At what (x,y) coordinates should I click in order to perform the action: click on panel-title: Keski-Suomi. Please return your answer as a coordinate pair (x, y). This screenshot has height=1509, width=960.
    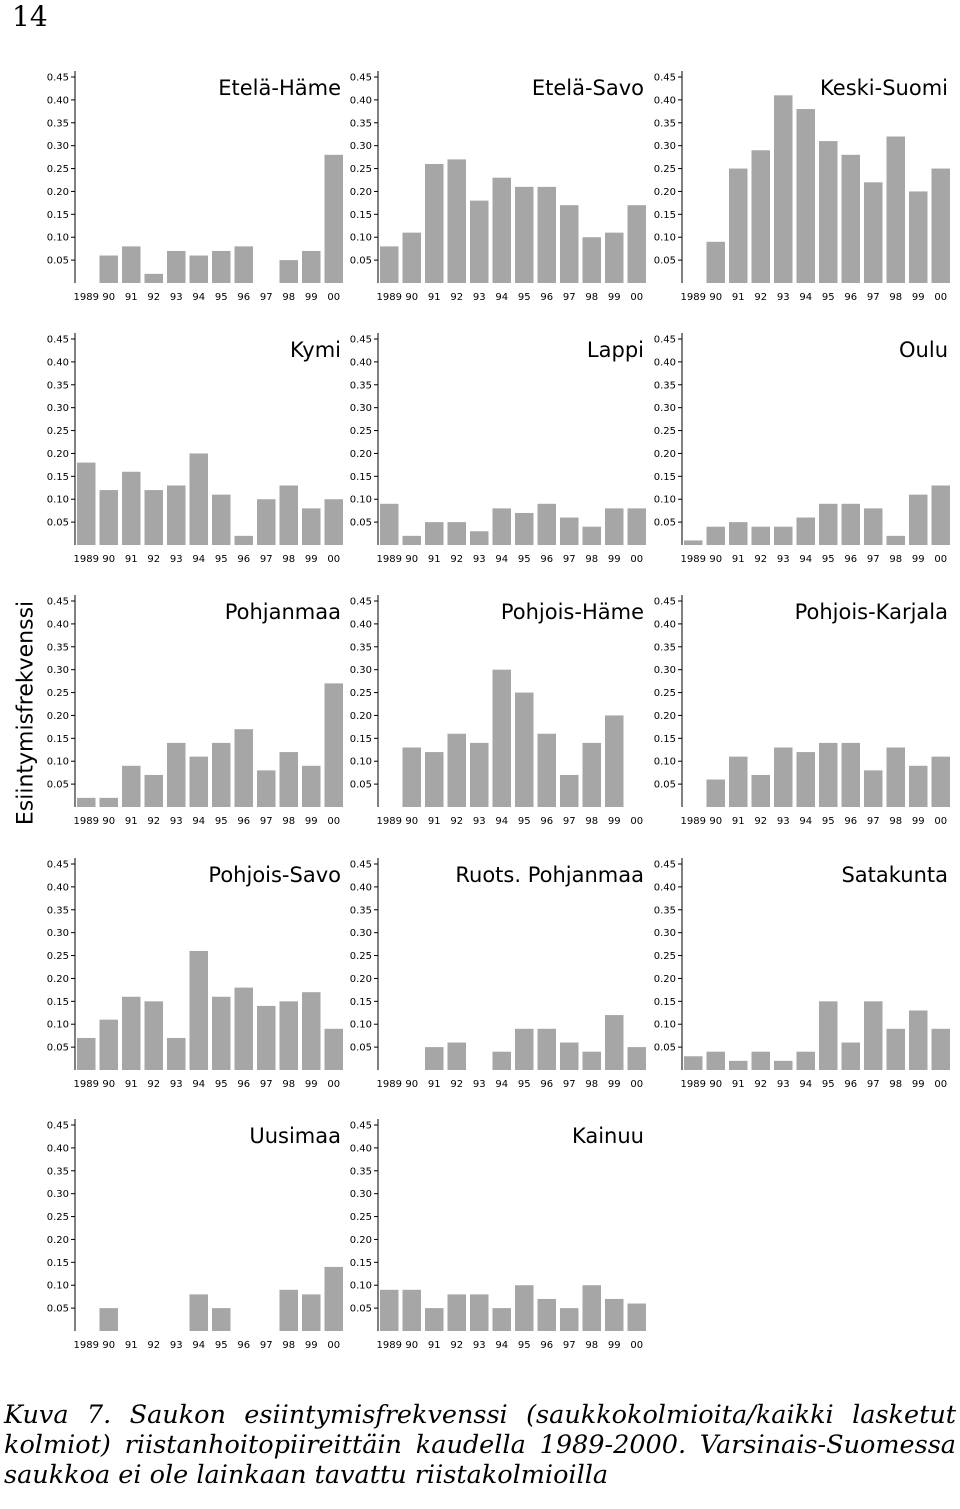
    Looking at the image, I should click on (884, 88).